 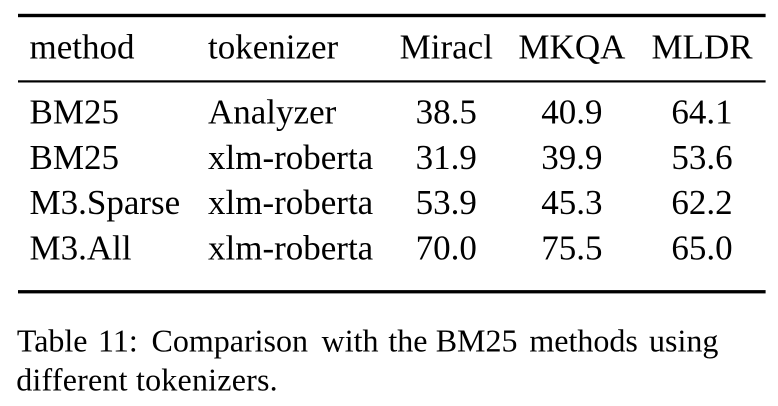 What do you see at coordinates (571, 157) in the screenshot?
I see `svg-text: 39.9` at bounding box center [571, 157].